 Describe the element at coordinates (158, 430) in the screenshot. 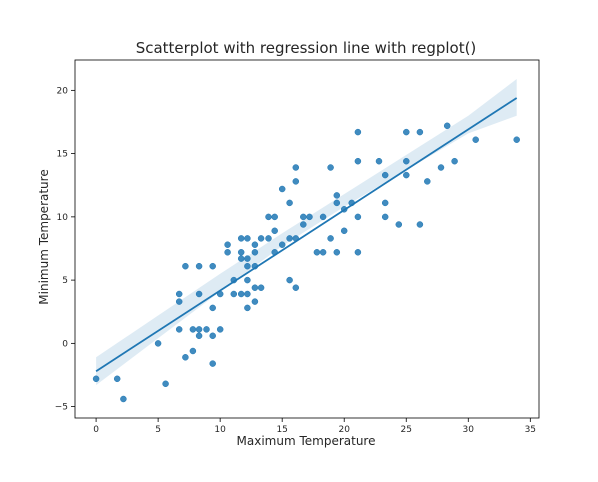

I see `x-tick-label: 5` at that location.